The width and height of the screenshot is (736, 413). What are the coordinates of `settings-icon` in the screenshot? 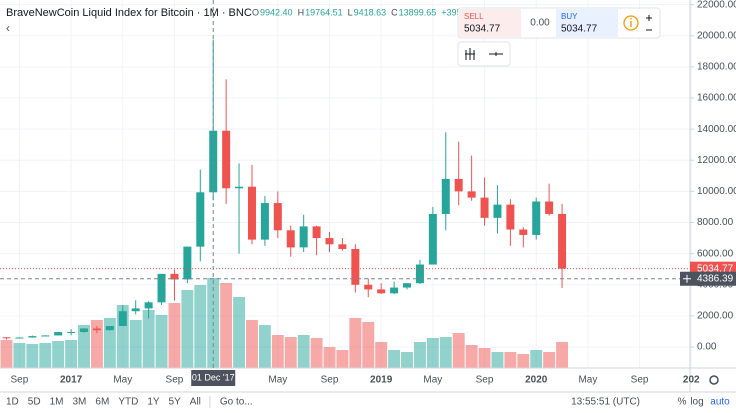 It's located at (714, 380).